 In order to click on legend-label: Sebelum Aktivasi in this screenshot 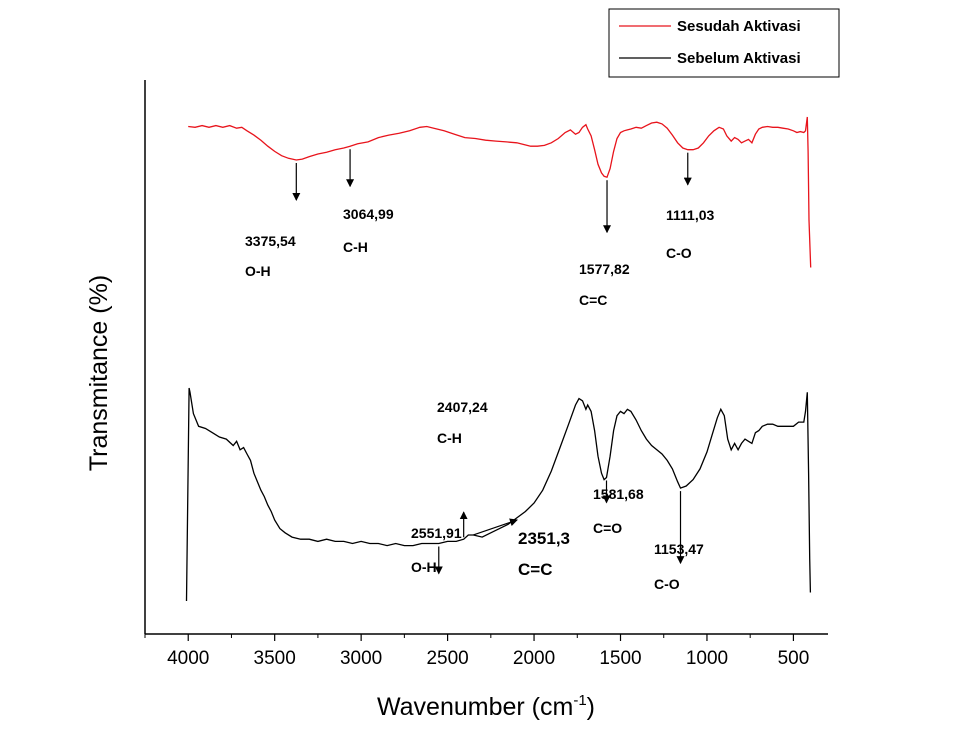, I will do `click(739, 58)`.